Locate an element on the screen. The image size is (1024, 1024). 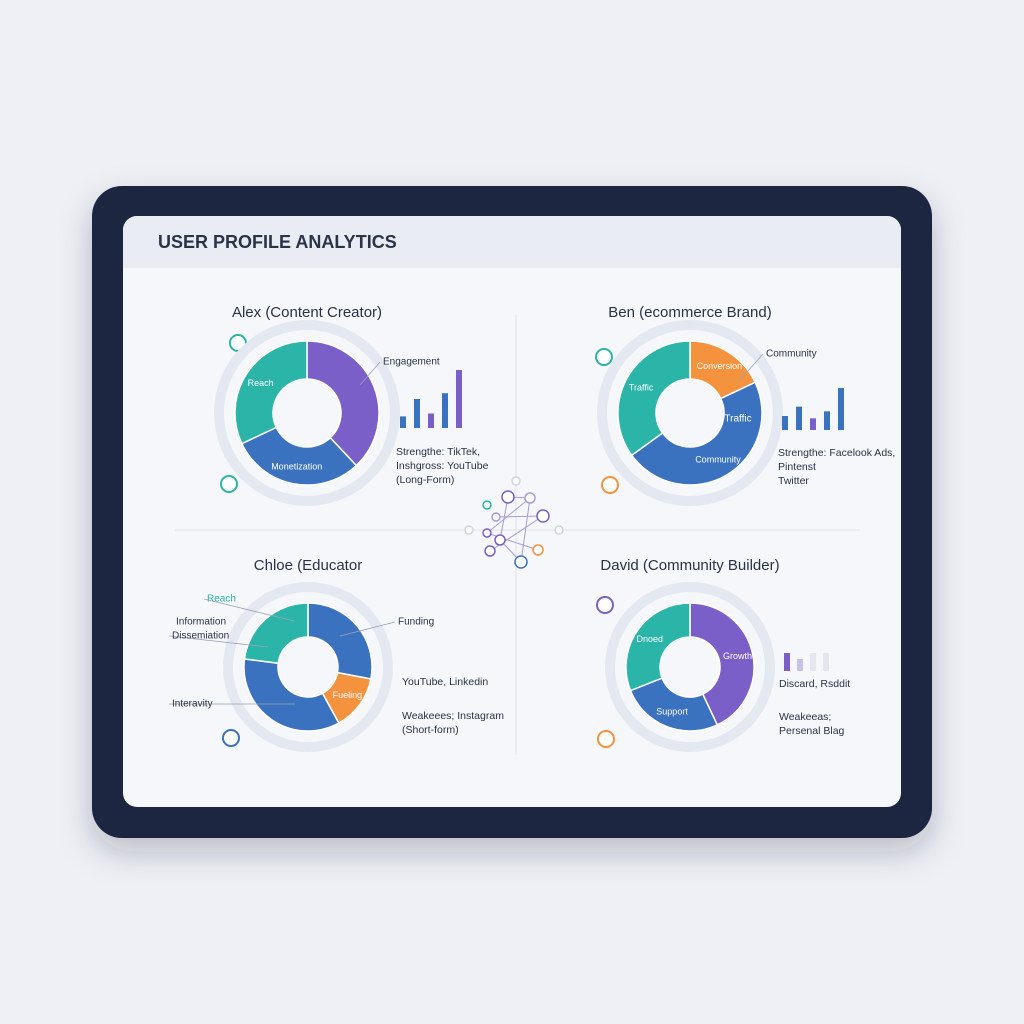
profile-note: Discard, Rsddit is located at coordinates (814, 684).